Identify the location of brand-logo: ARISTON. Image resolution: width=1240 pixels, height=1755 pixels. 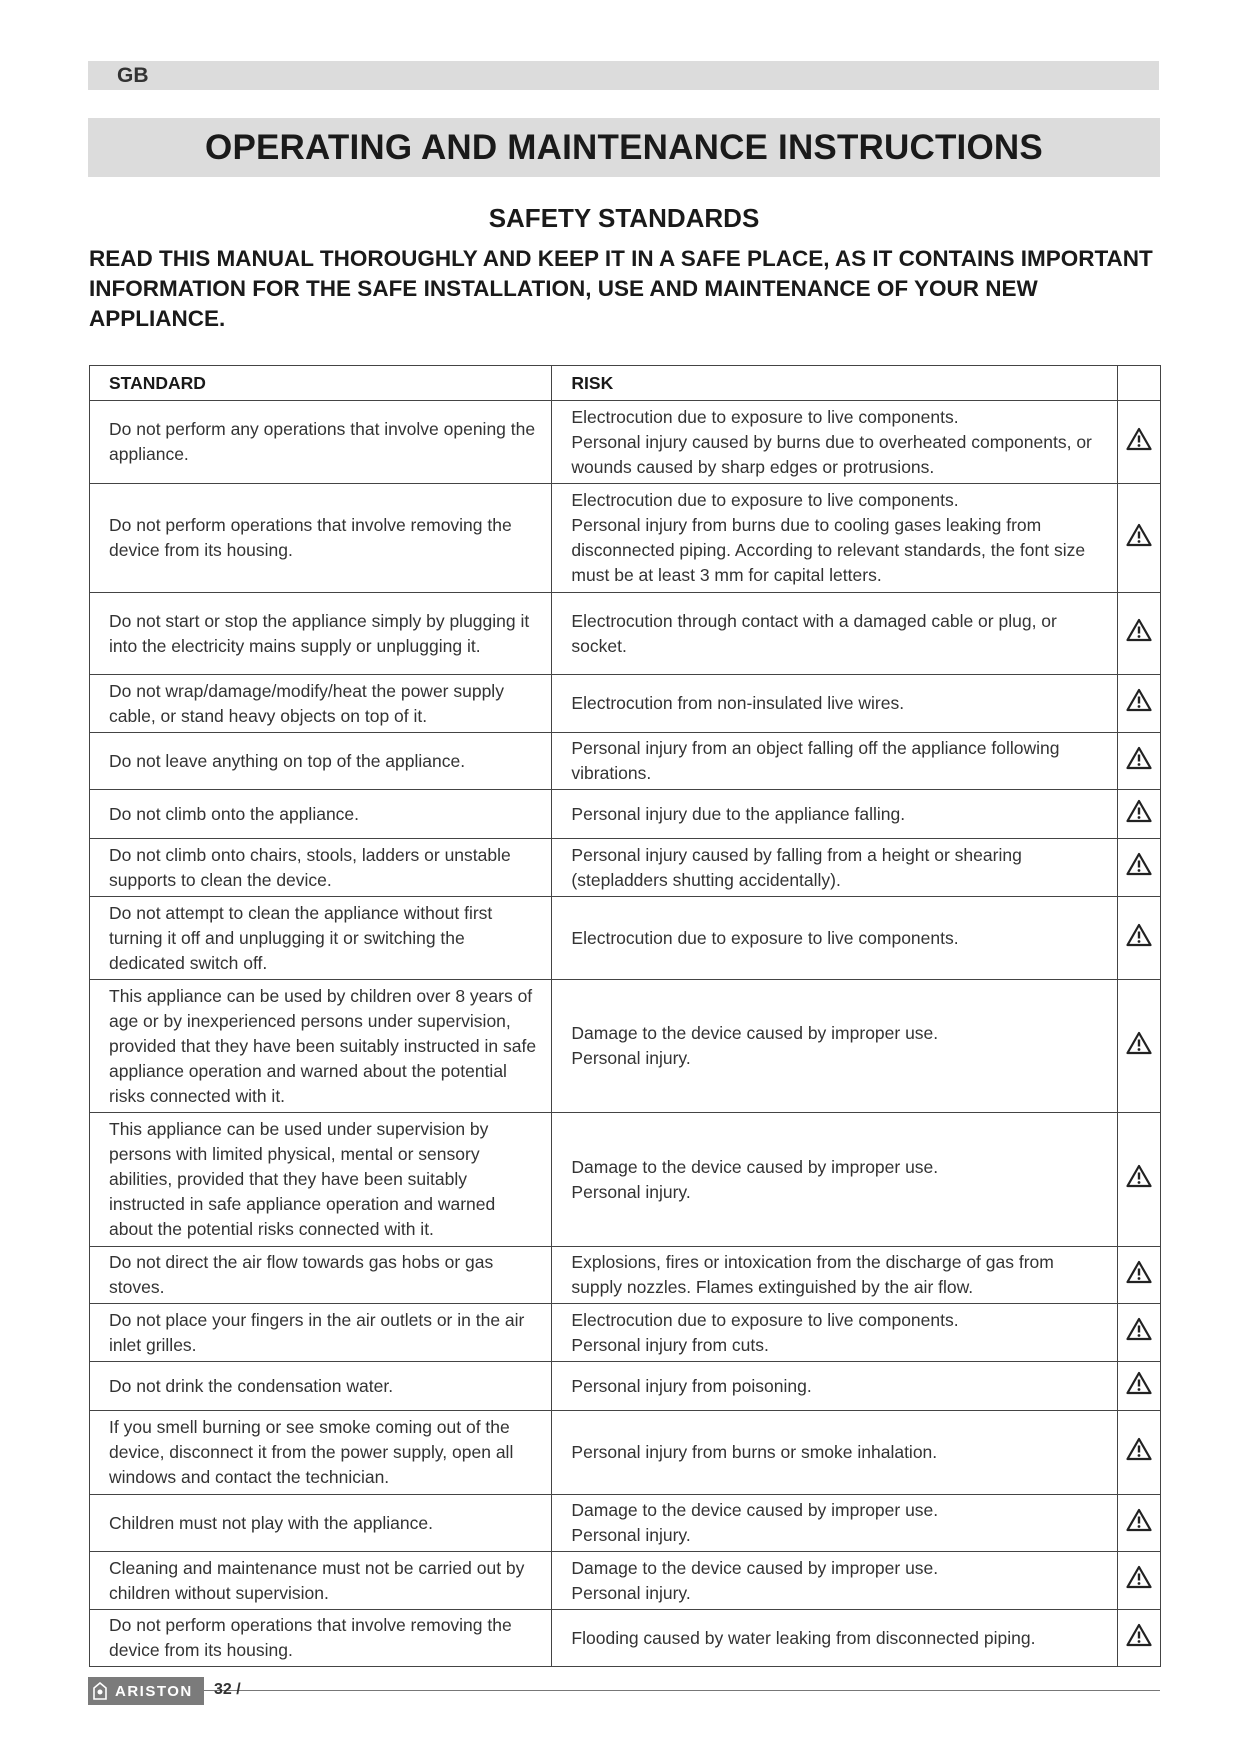
(146, 1691).